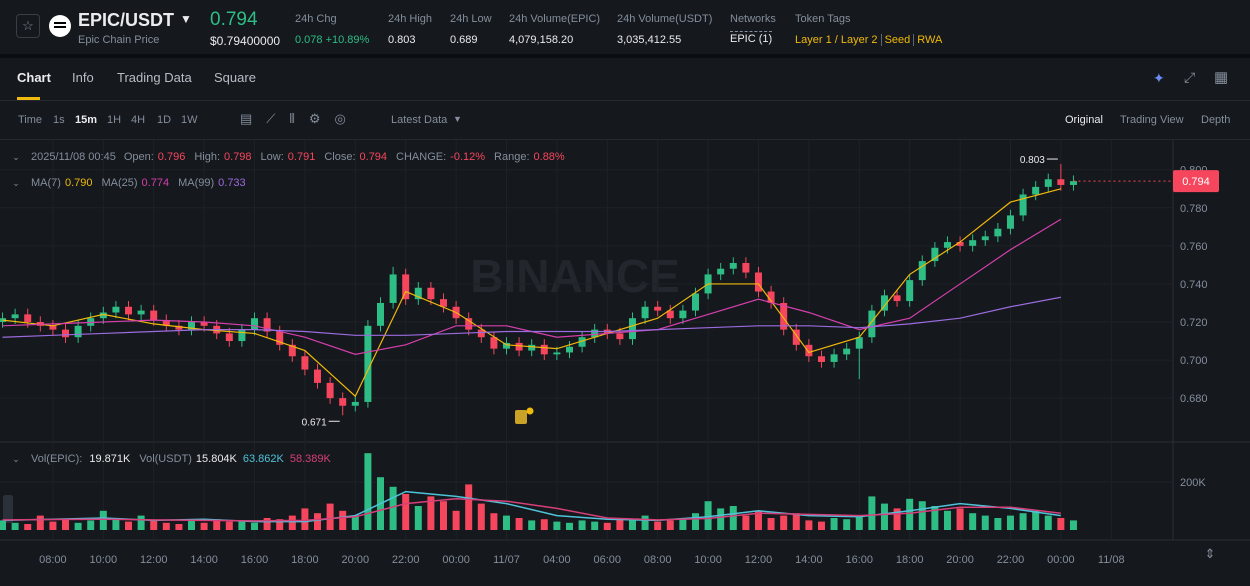 This screenshot has width=1250, height=586. What do you see at coordinates (235, 77) in the screenshot?
I see `tab: Square` at bounding box center [235, 77].